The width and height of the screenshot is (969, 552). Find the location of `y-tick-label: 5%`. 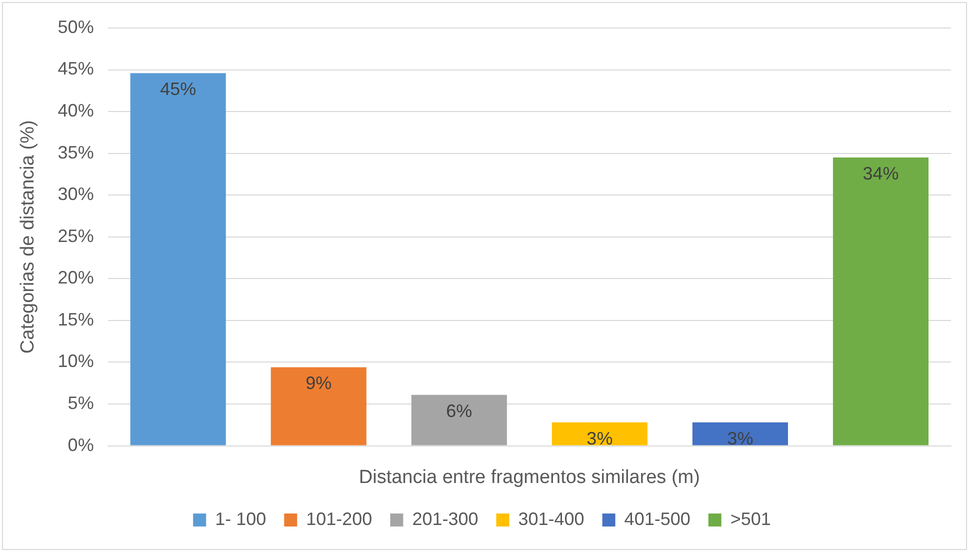

y-tick-label: 5% is located at coordinates (81, 402).